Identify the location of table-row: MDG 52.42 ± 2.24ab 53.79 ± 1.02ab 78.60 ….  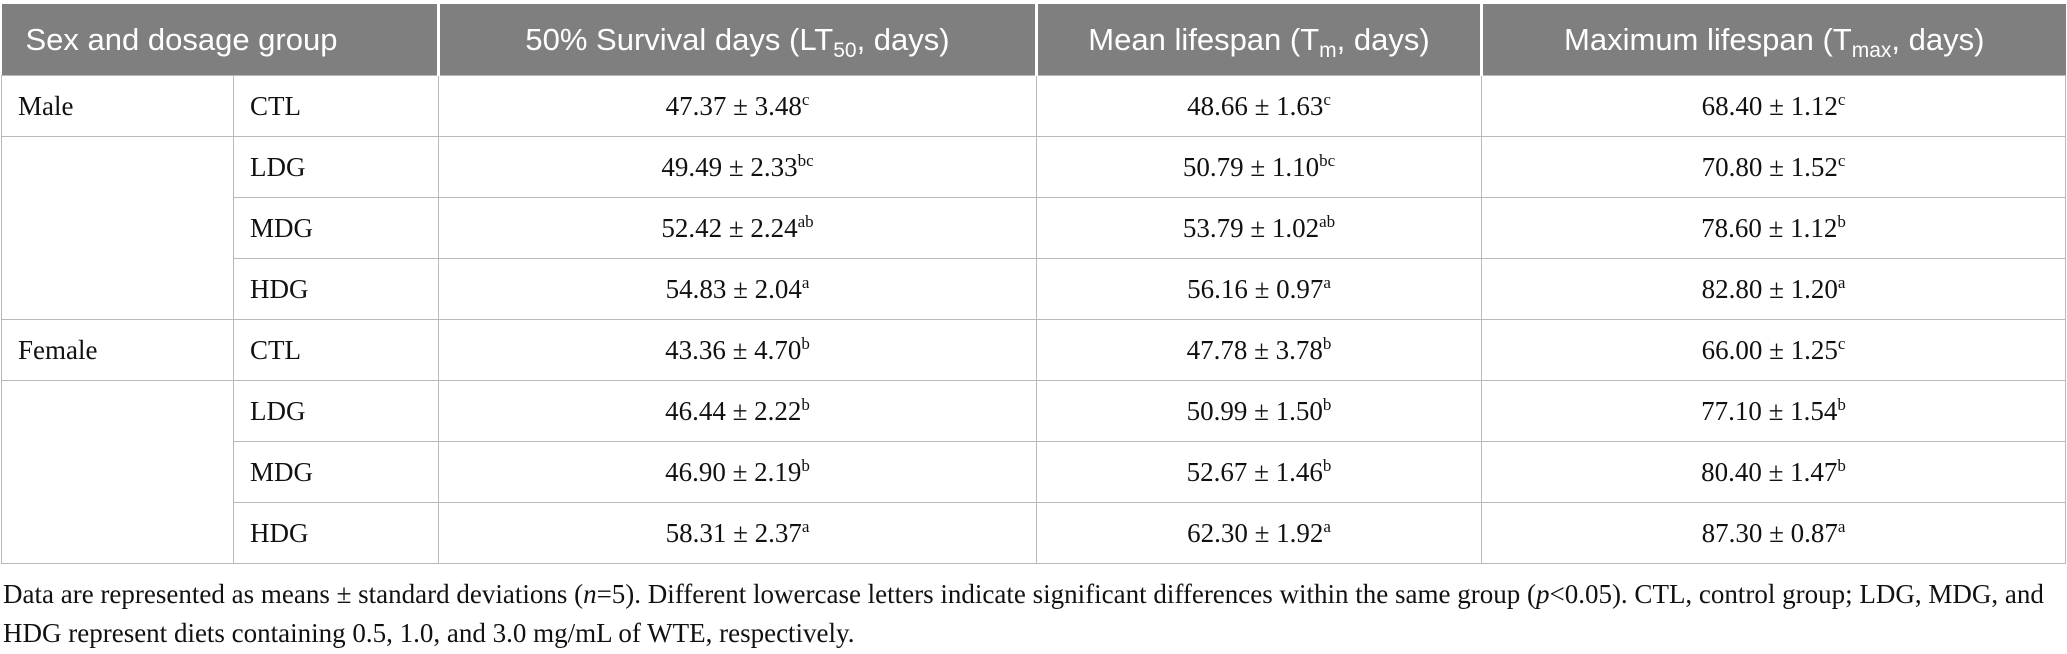
(1034, 228).